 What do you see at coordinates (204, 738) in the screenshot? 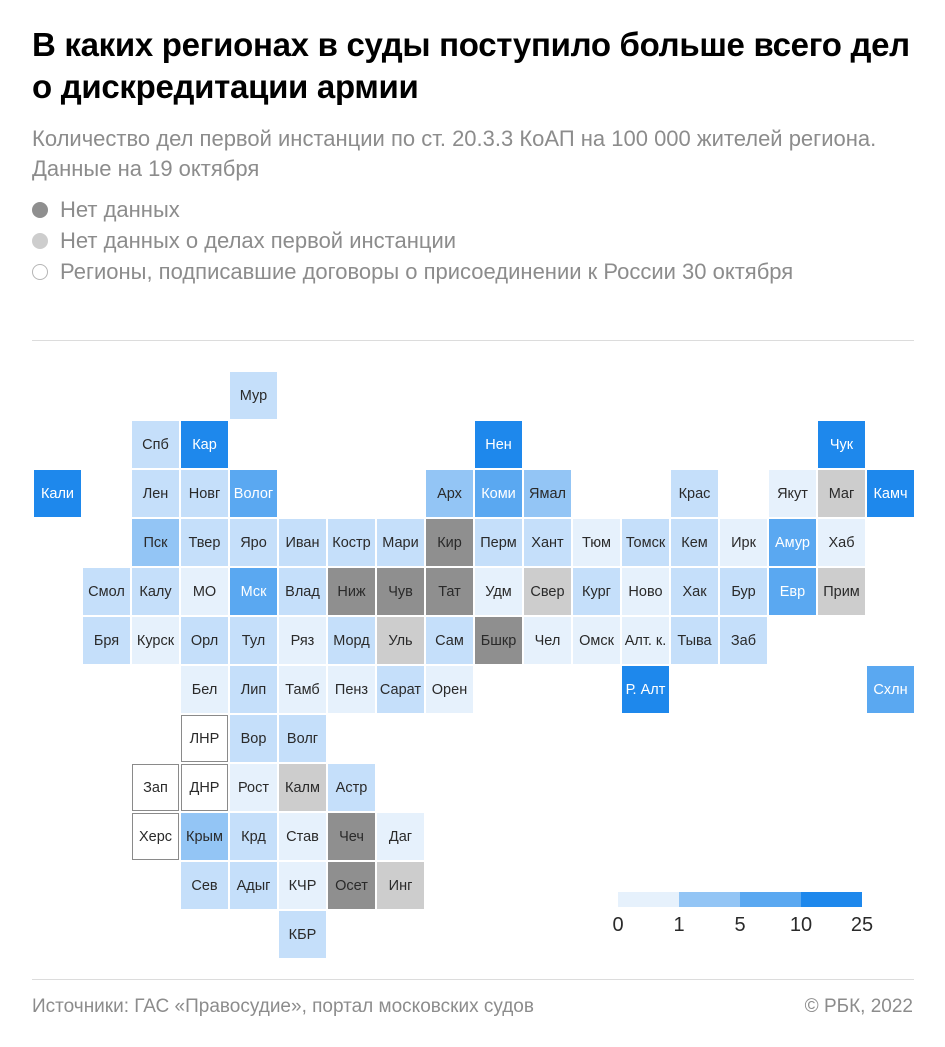
I see `region-tile: ЛНР` at bounding box center [204, 738].